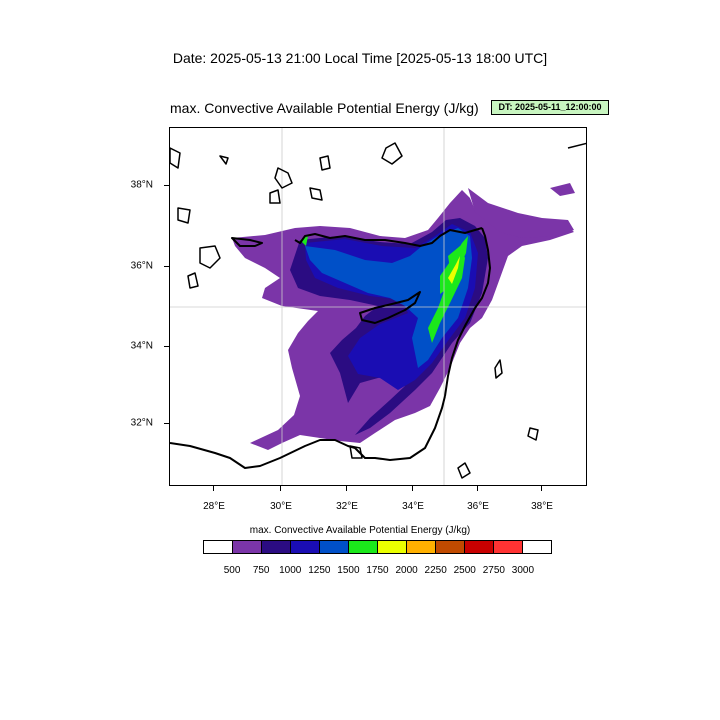 This screenshot has width=720, height=720. I want to click on lat-label-34: 34°N, so click(141, 346).